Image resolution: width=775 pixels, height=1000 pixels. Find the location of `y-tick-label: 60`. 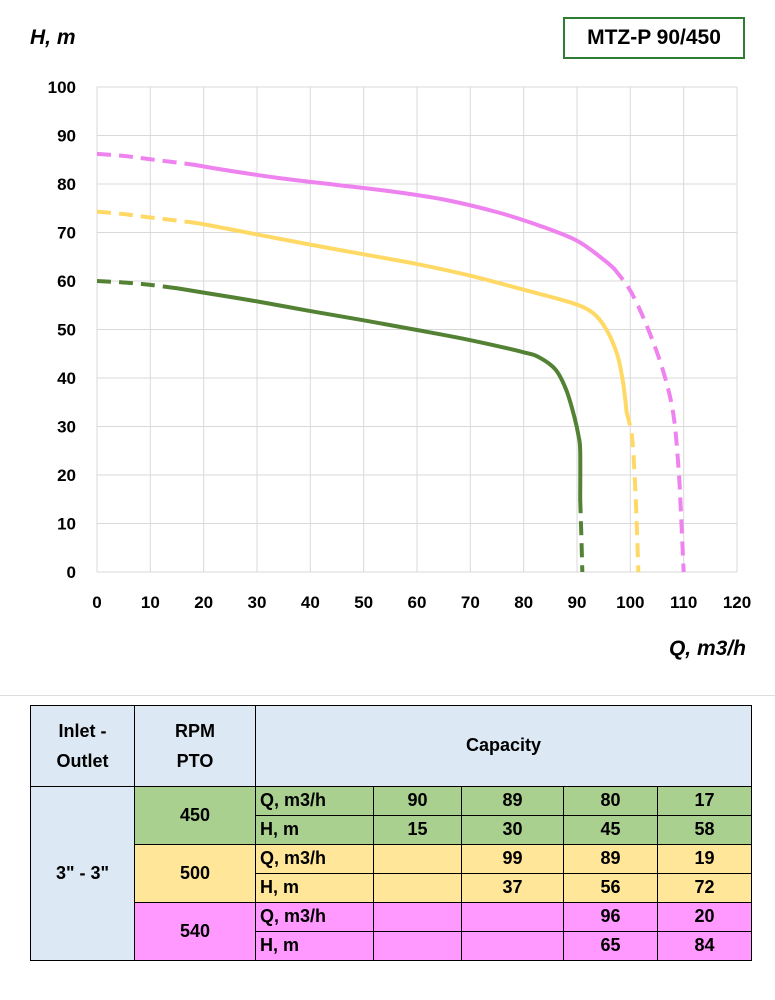

y-tick-label: 60 is located at coordinates (66, 281).